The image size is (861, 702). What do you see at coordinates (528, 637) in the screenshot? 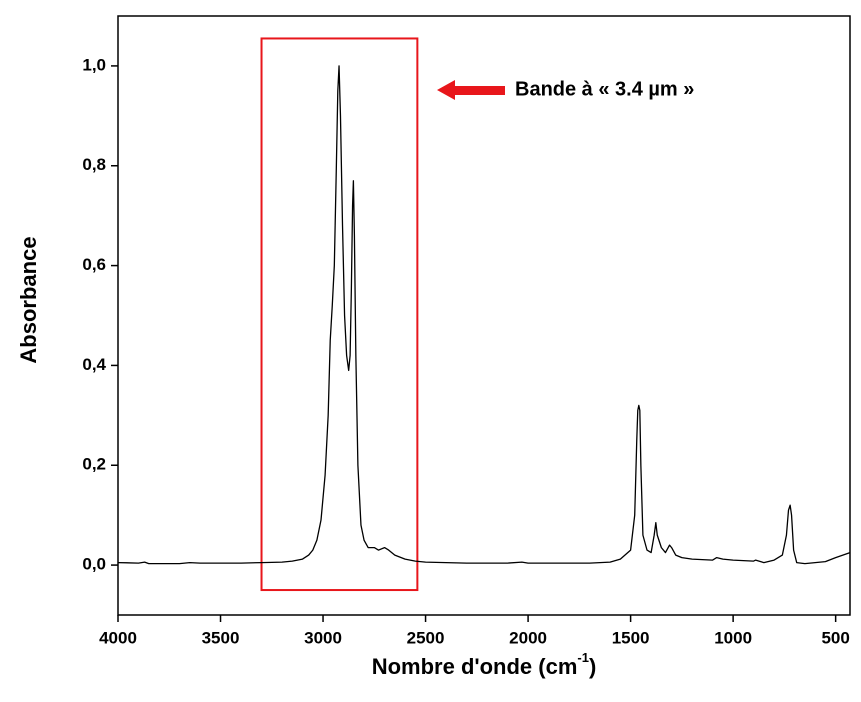
I see `x-tick-label: 2000` at bounding box center [528, 637].